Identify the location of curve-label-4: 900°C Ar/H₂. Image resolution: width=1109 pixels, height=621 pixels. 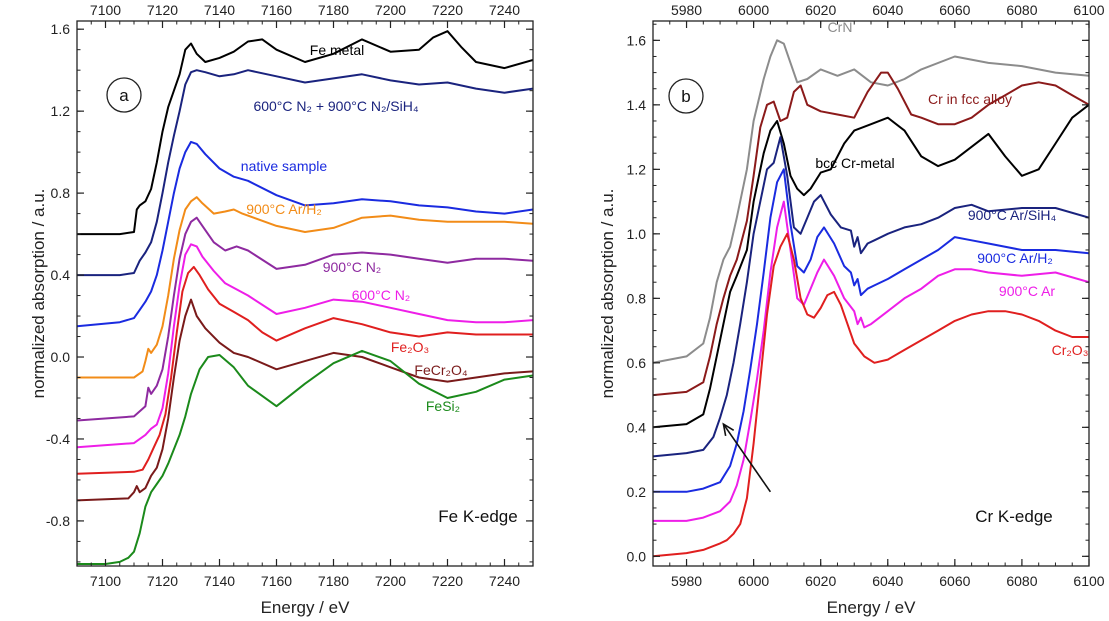
(1015, 258).